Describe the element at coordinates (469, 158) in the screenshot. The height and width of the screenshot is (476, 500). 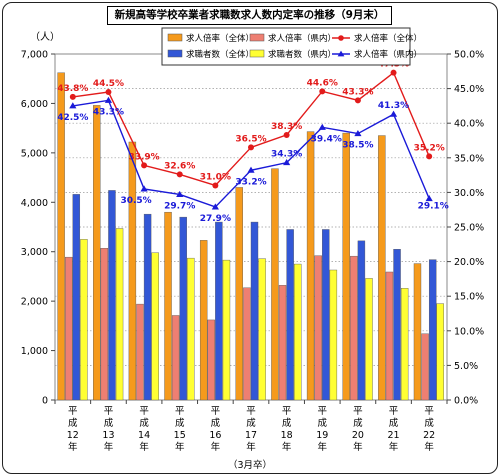
I see `y-right-tick-label: 35.0%` at that location.